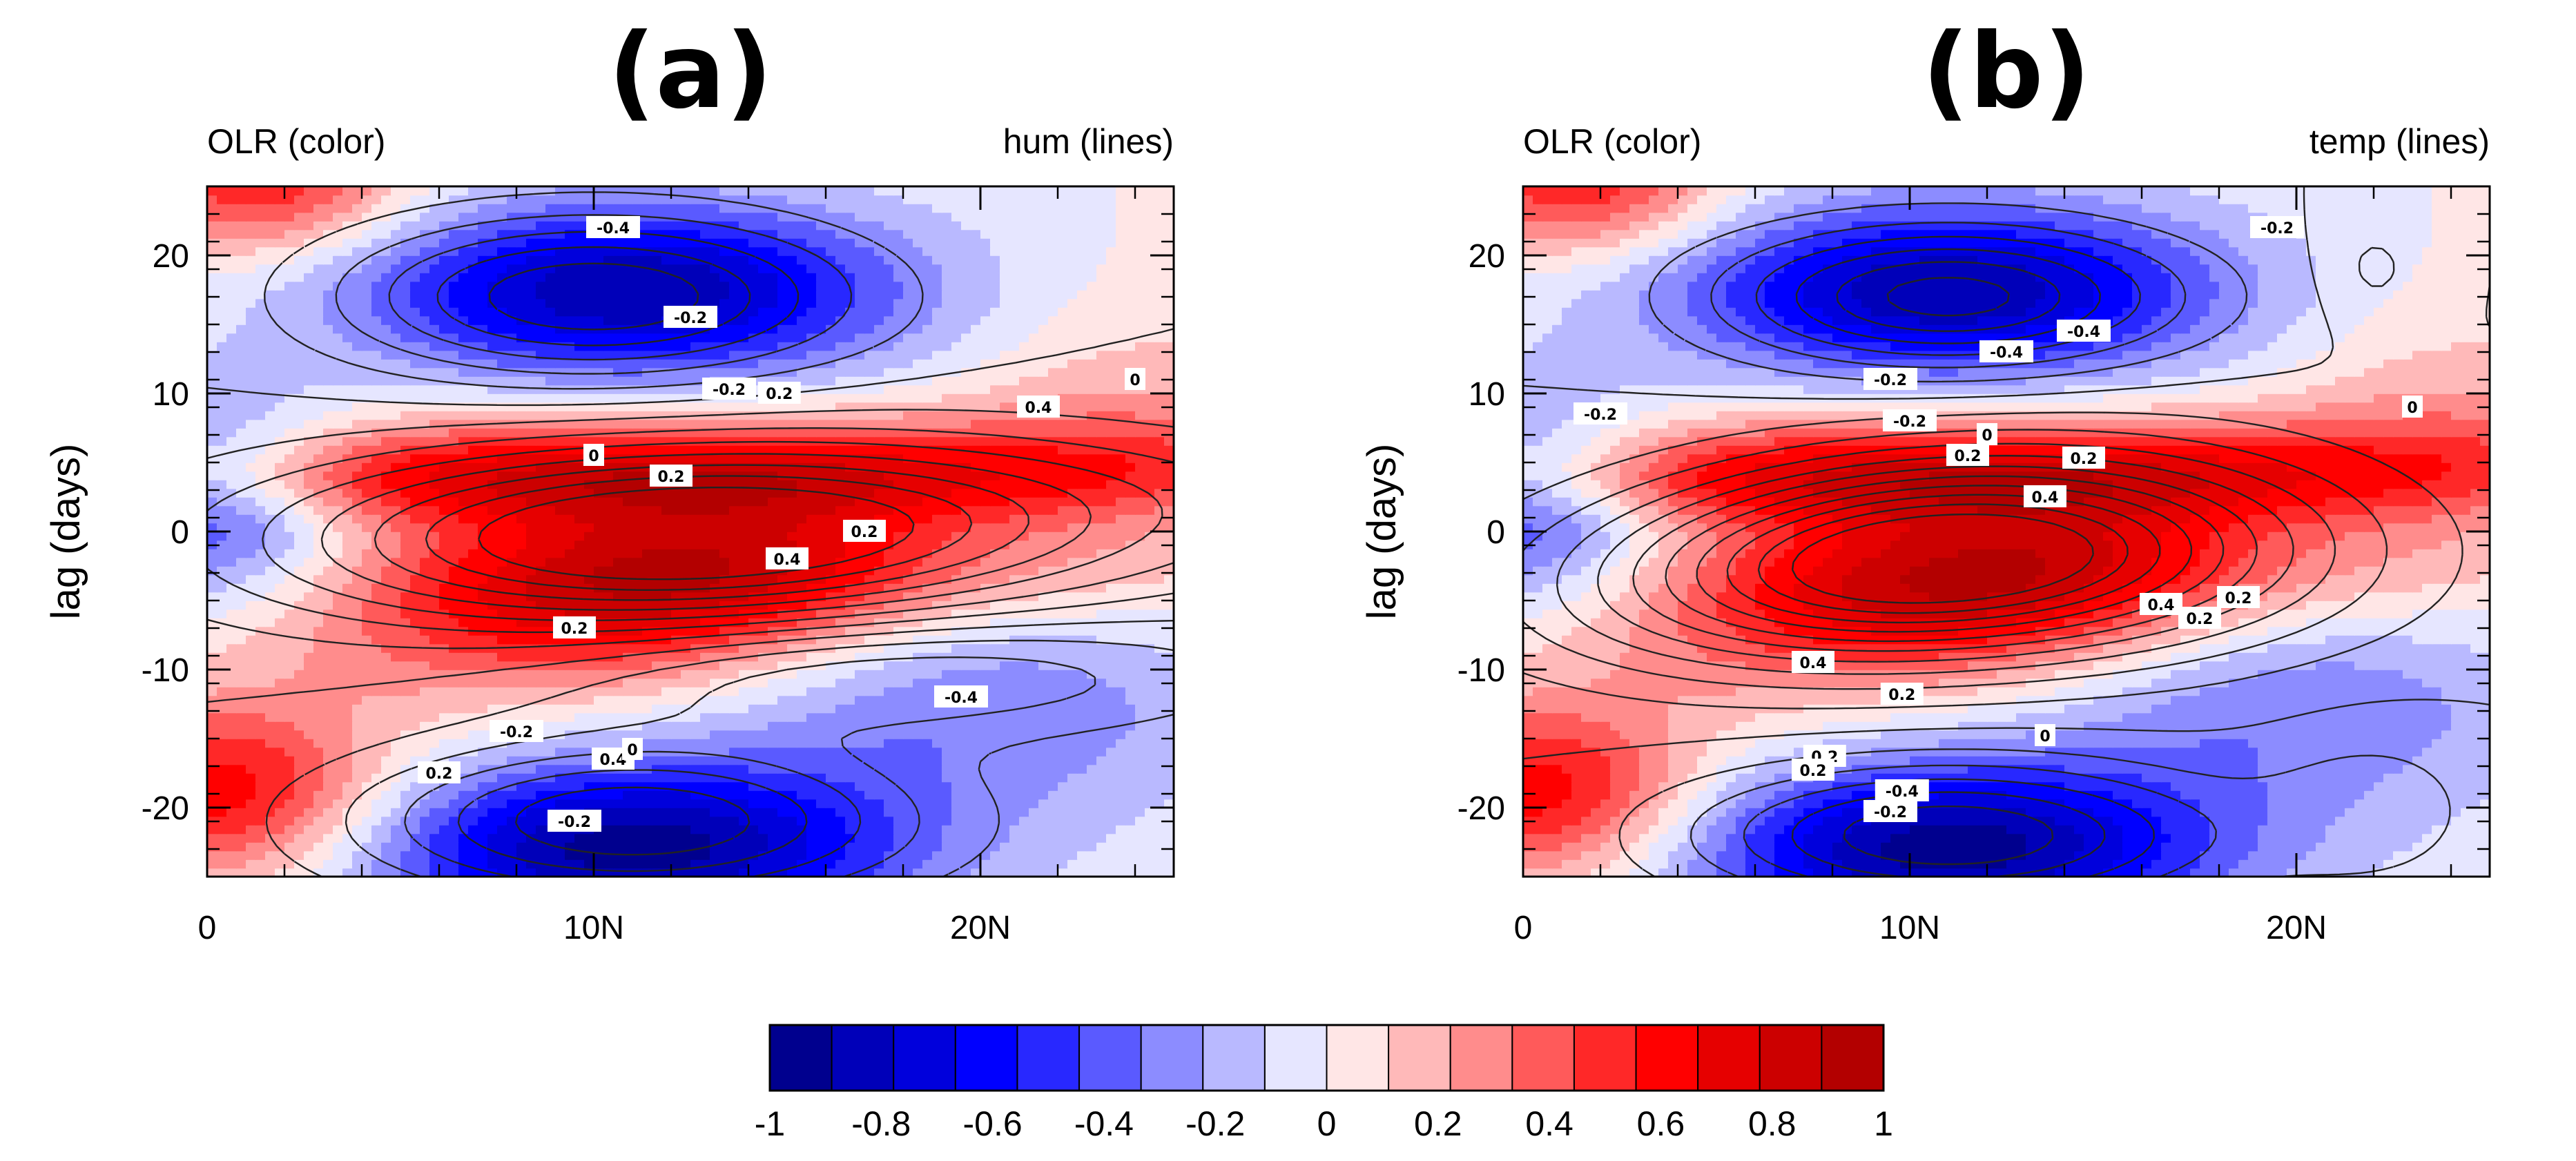  What do you see at coordinates (770, 1123) in the screenshot?
I see `colorbar-tick-label: -1` at bounding box center [770, 1123].